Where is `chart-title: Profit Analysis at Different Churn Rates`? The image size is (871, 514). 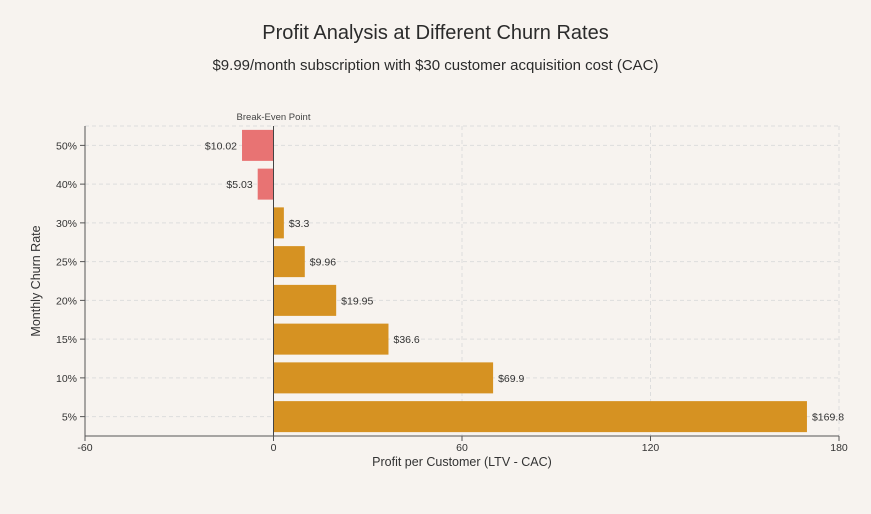
chart-title: Profit Analysis at Different Churn Rates is located at coordinates (435, 33).